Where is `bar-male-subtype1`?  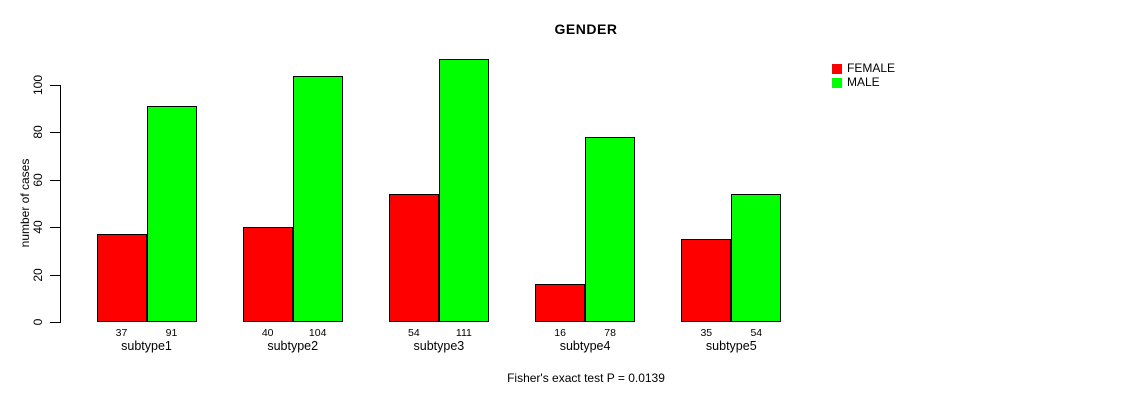 bar-male-subtype1 is located at coordinates (171, 214).